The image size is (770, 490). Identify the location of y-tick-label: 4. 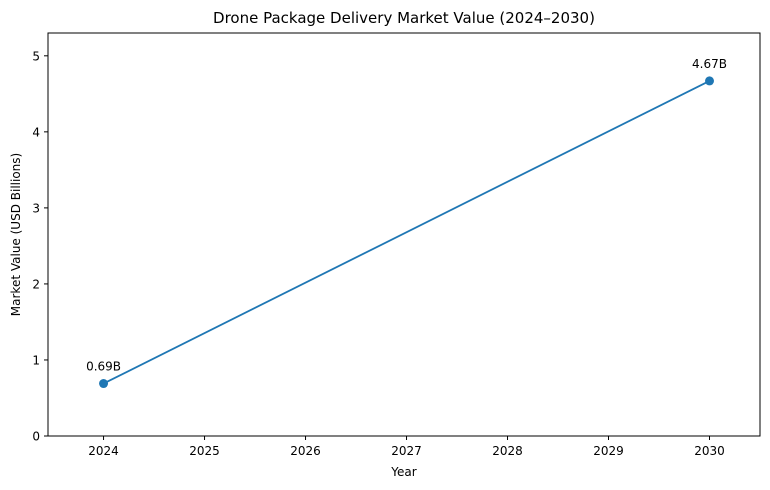
(36, 132).